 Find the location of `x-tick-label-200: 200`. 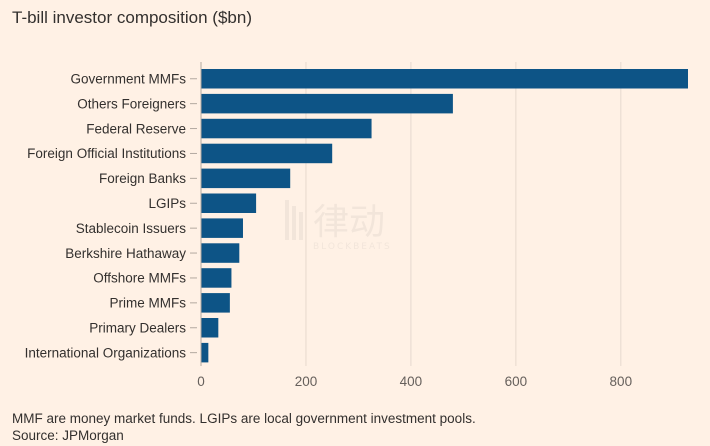

x-tick-label-200: 200 is located at coordinates (306, 381).